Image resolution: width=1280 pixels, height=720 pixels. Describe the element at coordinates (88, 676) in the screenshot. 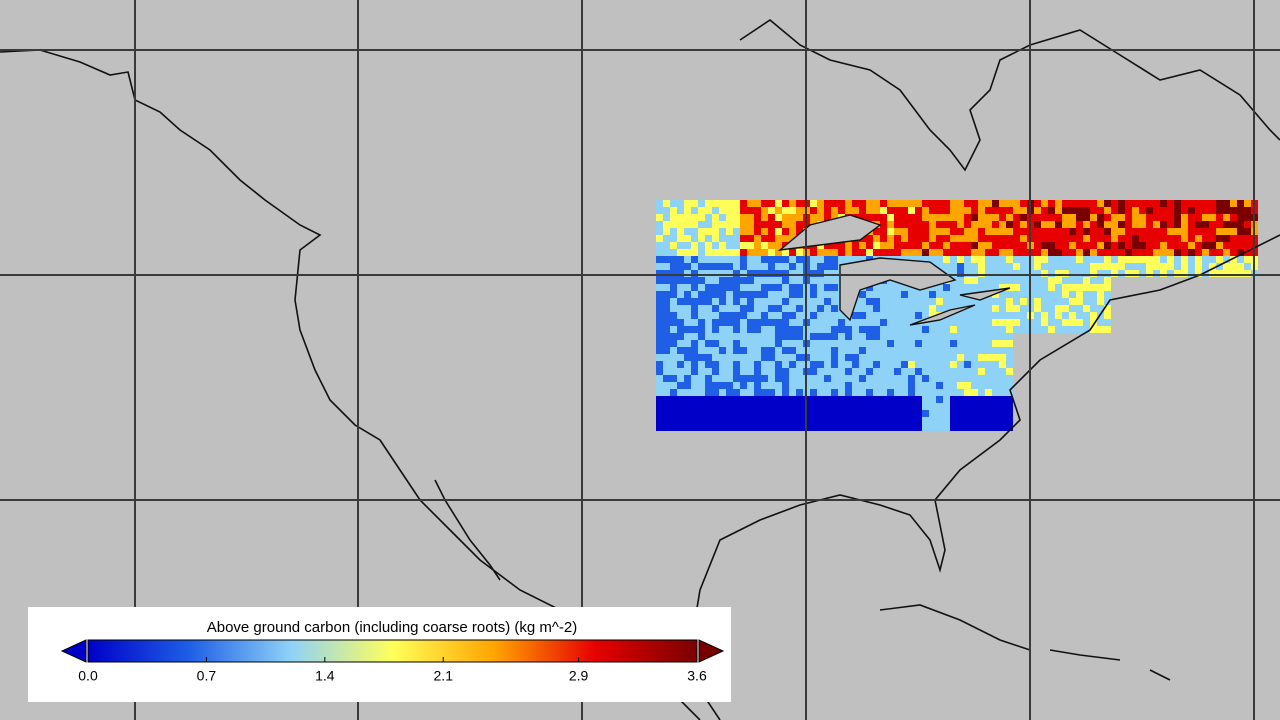

I see `colorbar-tick-label: 0.0` at that location.